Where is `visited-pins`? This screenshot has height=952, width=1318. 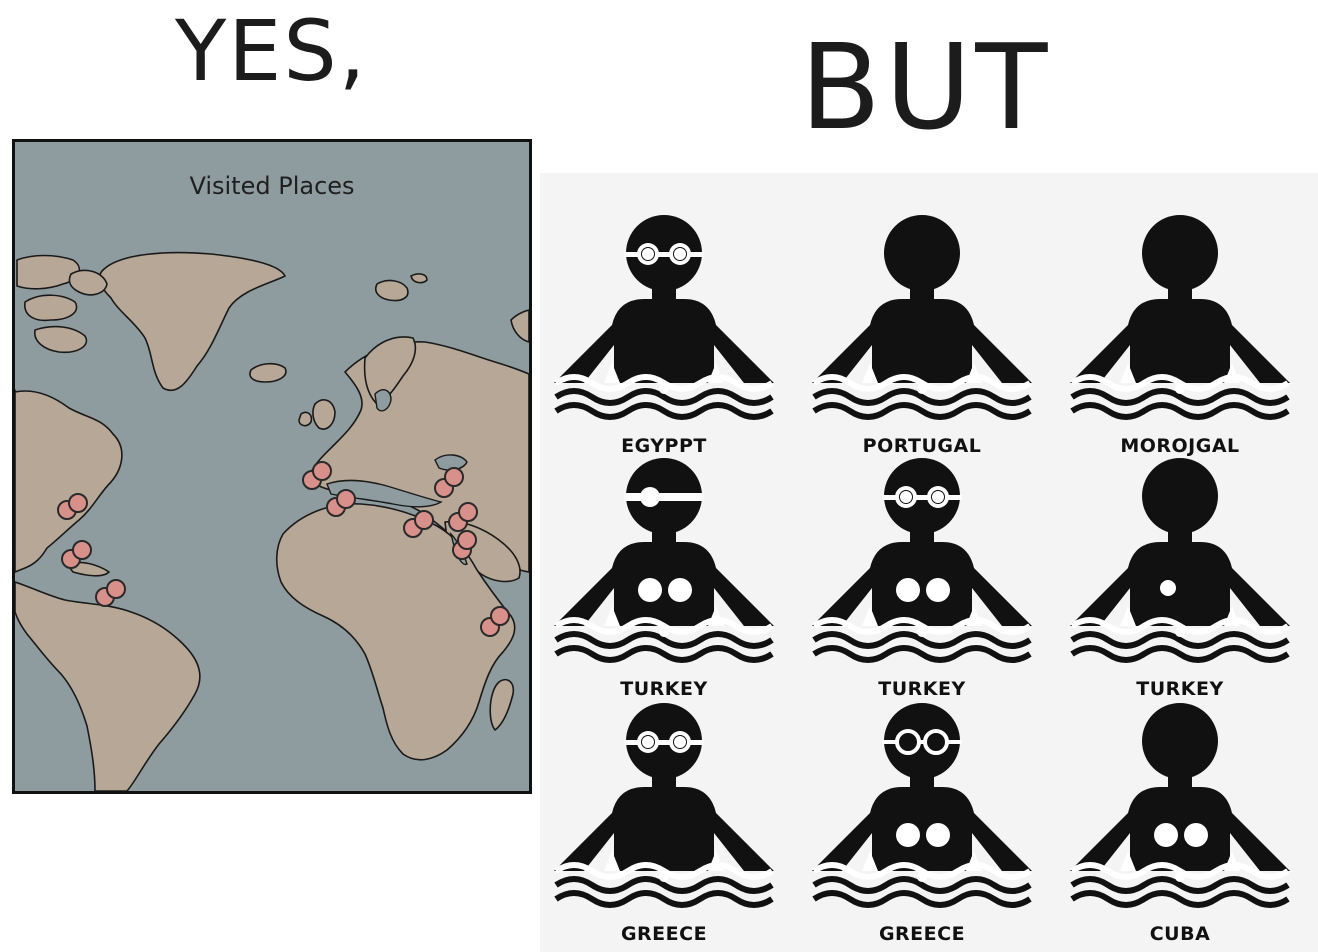
visited-pins is located at coordinates (283, 549).